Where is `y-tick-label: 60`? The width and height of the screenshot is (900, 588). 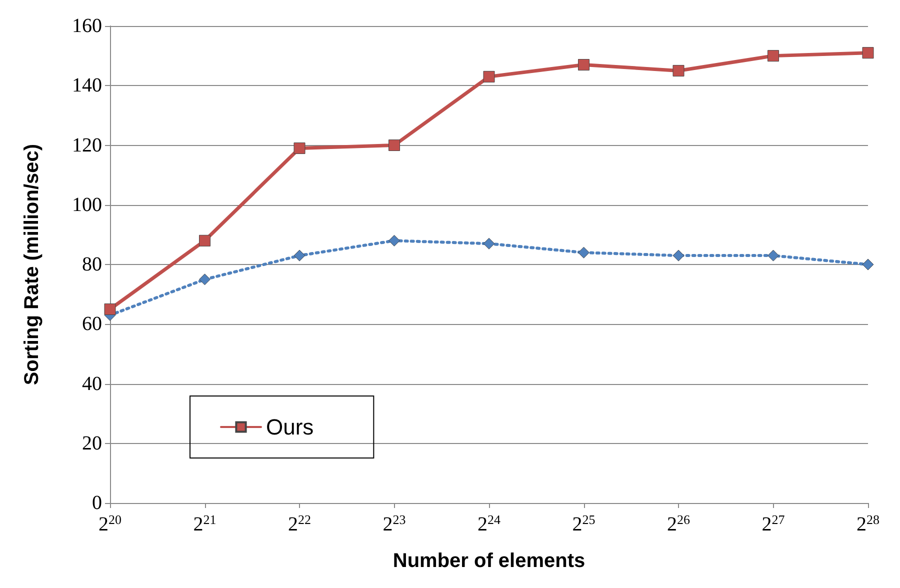 y-tick-label: 60 is located at coordinates (92, 324).